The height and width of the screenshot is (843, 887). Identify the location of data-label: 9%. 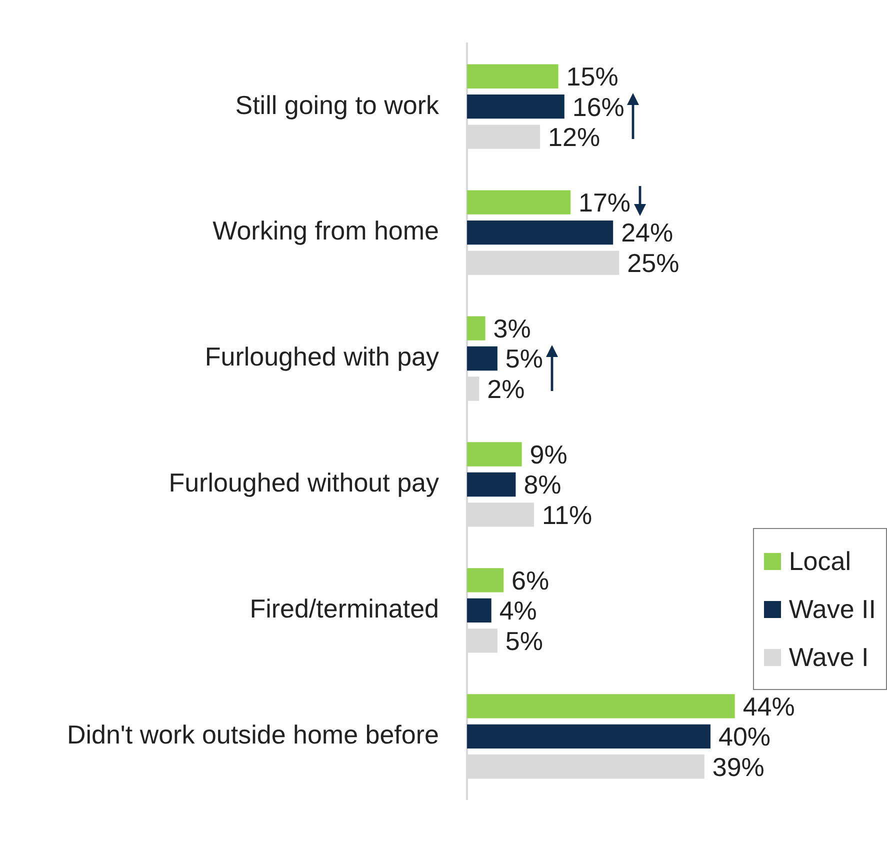
(549, 454).